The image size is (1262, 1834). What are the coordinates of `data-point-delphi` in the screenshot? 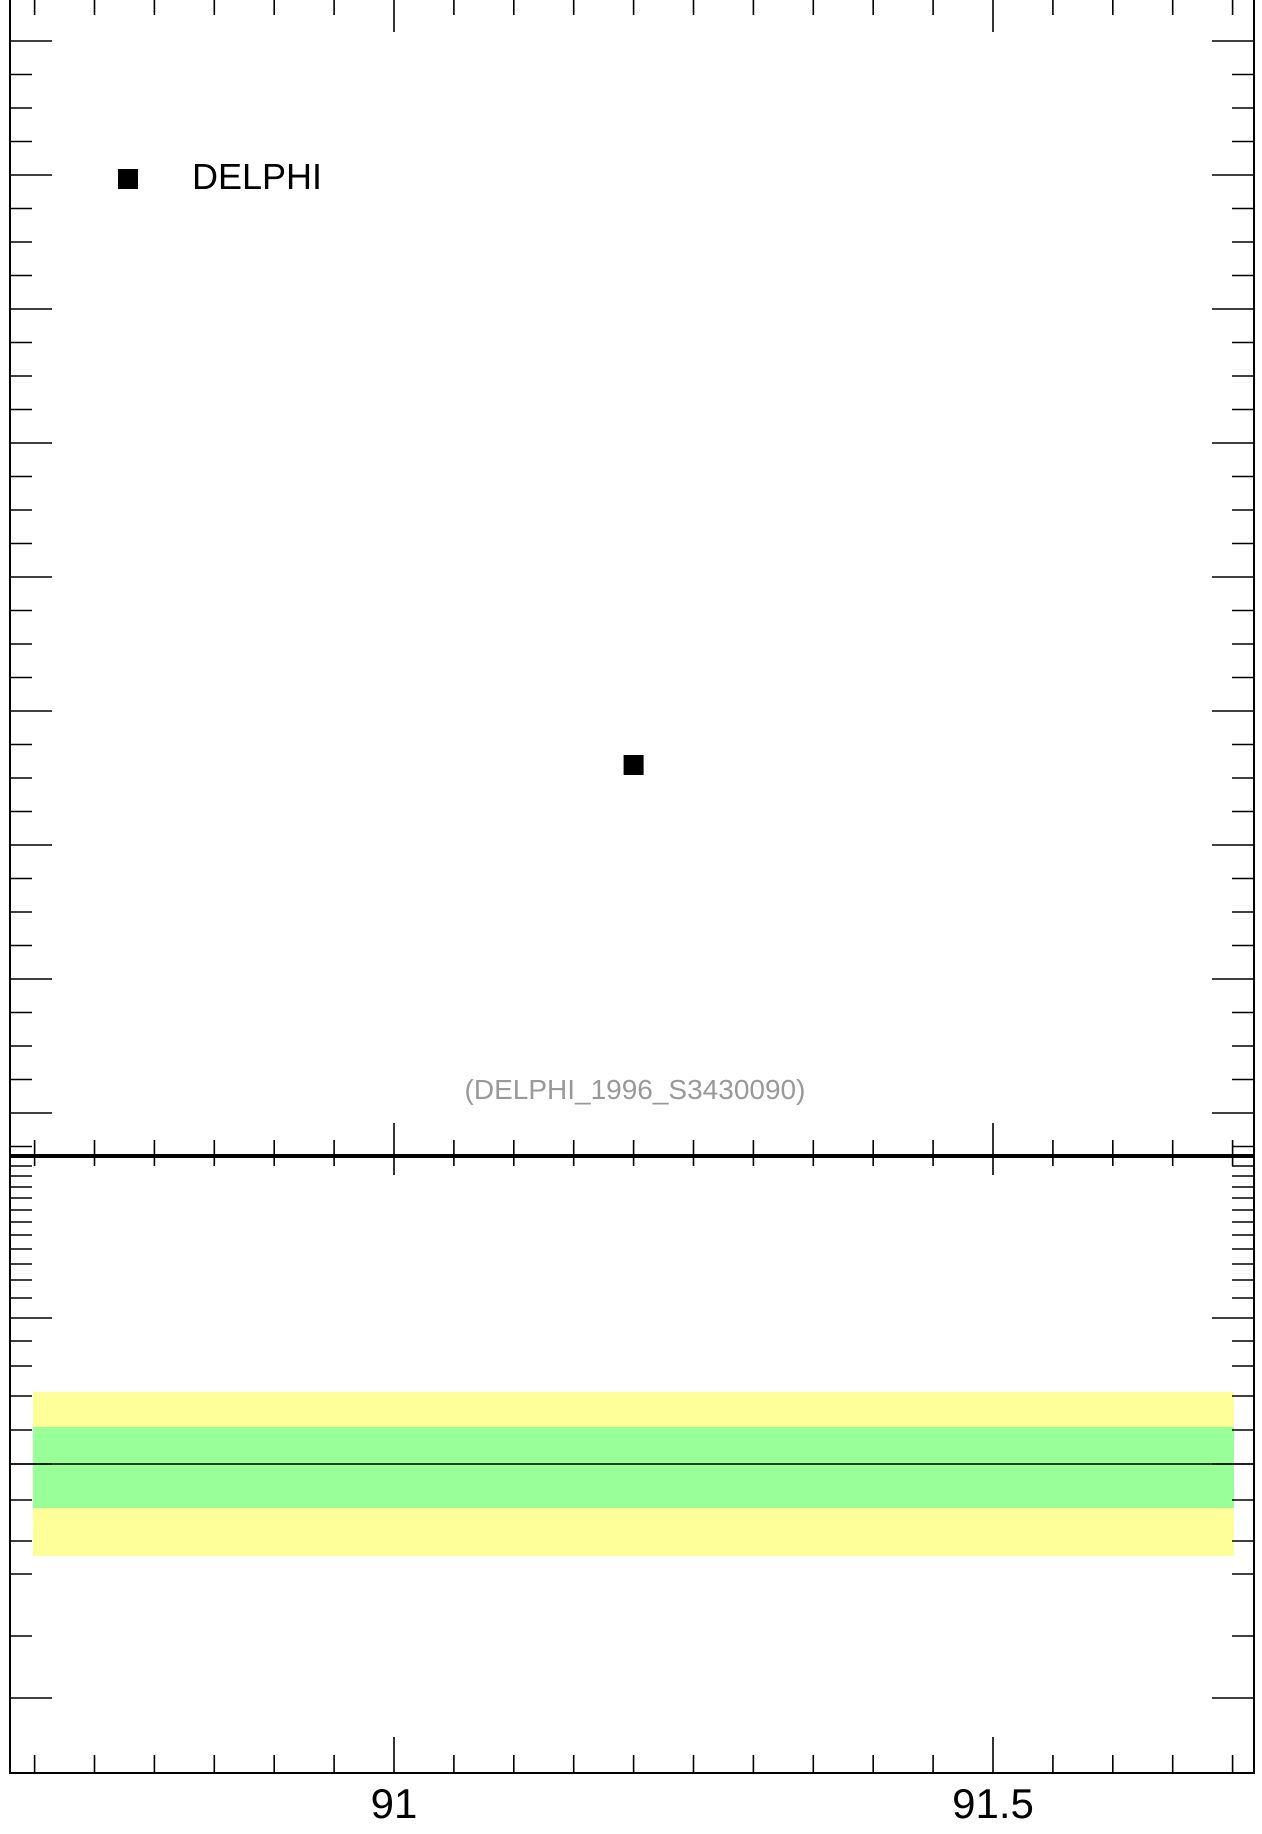 It's located at (633, 765).